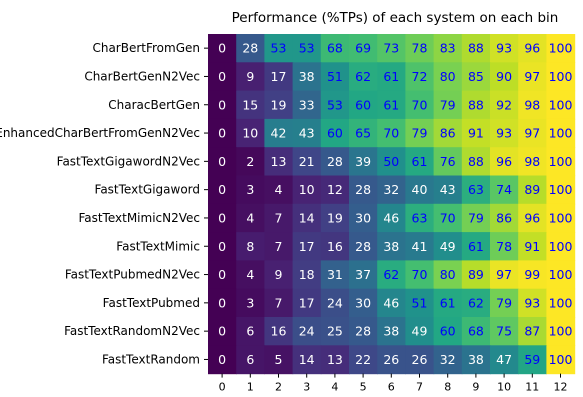 The height and width of the screenshot is (397, 583). What do you see at coordinates (250, 104) in the screenshot?
I see `cell-value-label: 15` at bounding box center [250, 104].